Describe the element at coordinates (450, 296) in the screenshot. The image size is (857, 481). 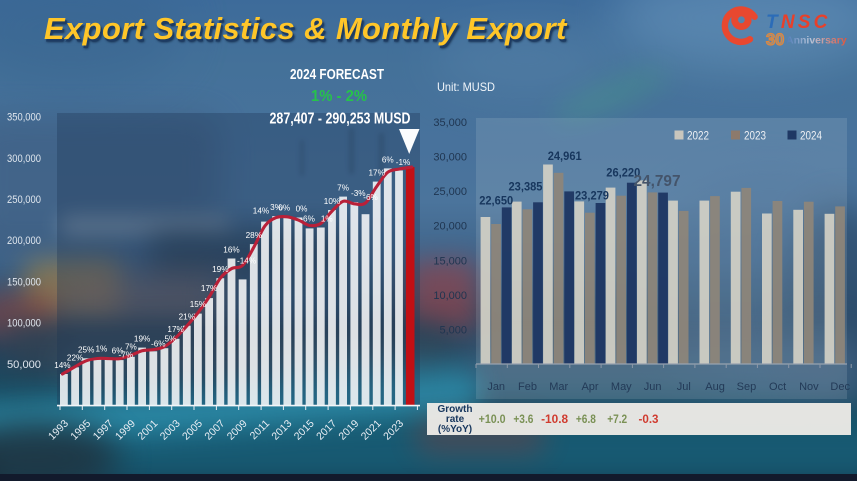
I see `svg-text: 10,000` at that location.